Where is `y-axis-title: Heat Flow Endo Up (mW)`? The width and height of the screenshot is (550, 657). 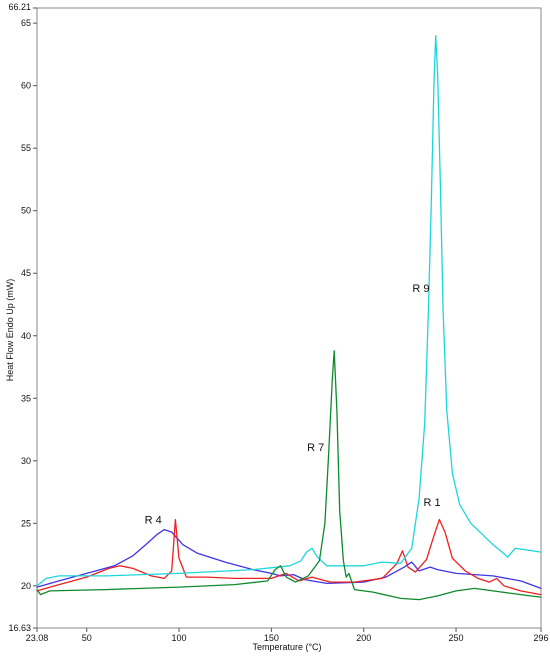
y-axis-title: Heat Flow Endo Up (mW) is located at coordinates (10, 330).